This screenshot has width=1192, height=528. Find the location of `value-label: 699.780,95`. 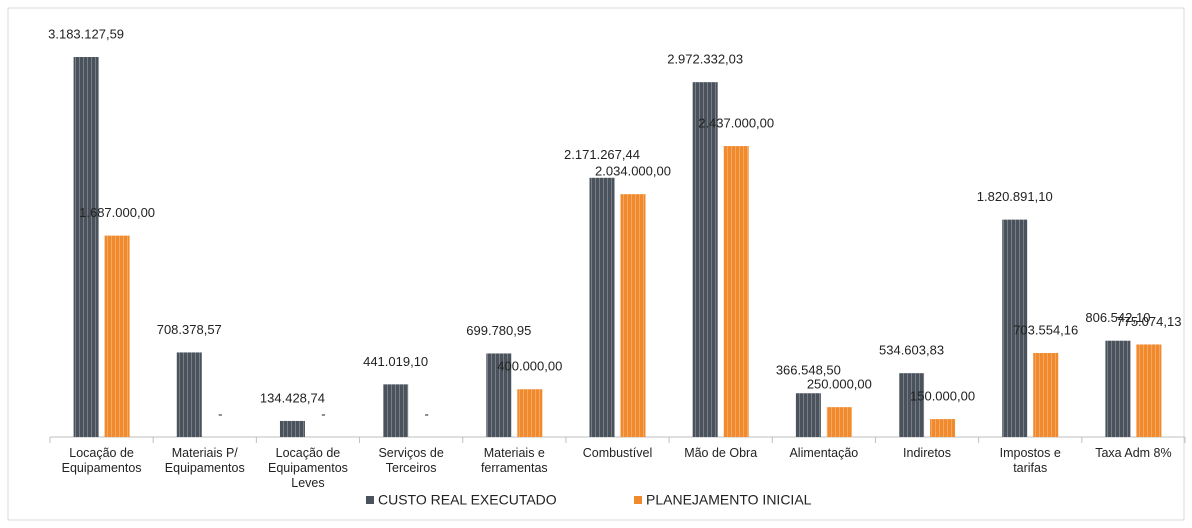

value-label: 699.780,95 is located at coordinates (498, 330).